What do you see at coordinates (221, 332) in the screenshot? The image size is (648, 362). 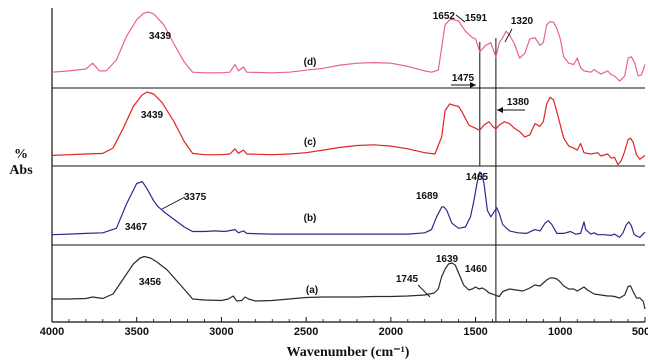 I see `x-tick-label: 3000` at bounding box center [221, 332].